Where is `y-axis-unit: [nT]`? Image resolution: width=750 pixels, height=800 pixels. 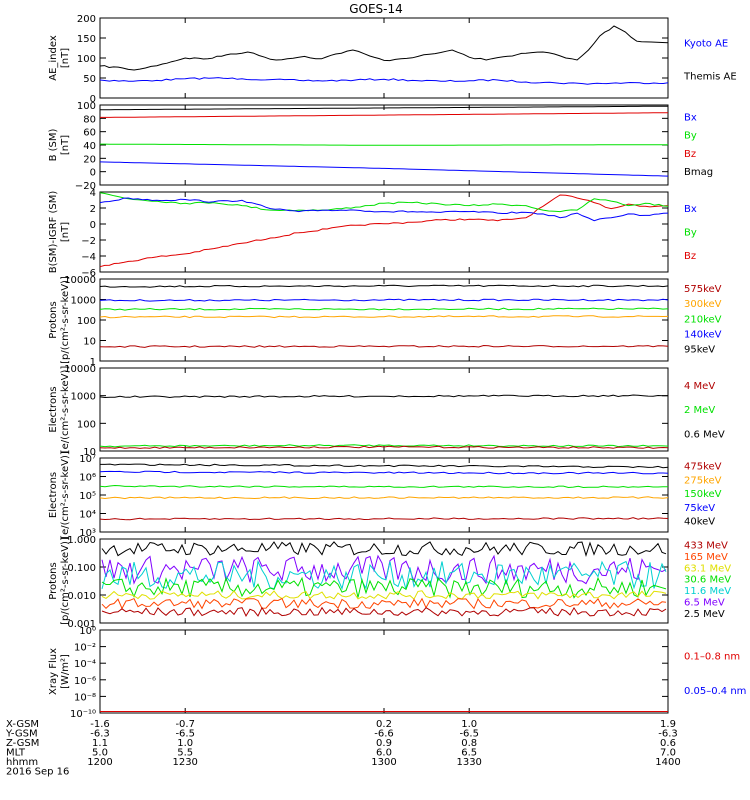
y-axis-unit: [nT] is located at coordinates (65, 145).